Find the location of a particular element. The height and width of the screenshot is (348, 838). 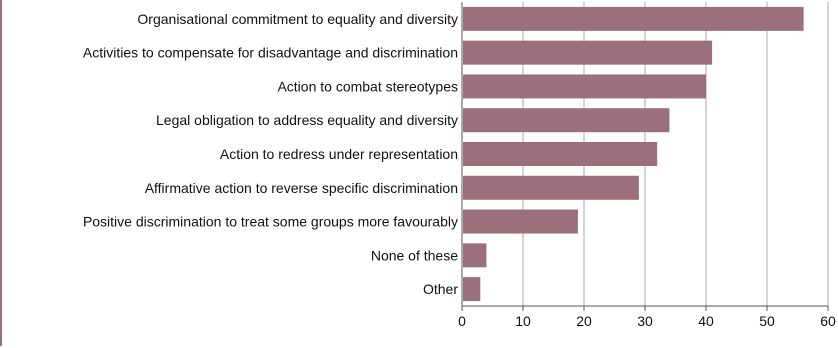

x-tick-label: 40 is located at coordinates (706, 321).